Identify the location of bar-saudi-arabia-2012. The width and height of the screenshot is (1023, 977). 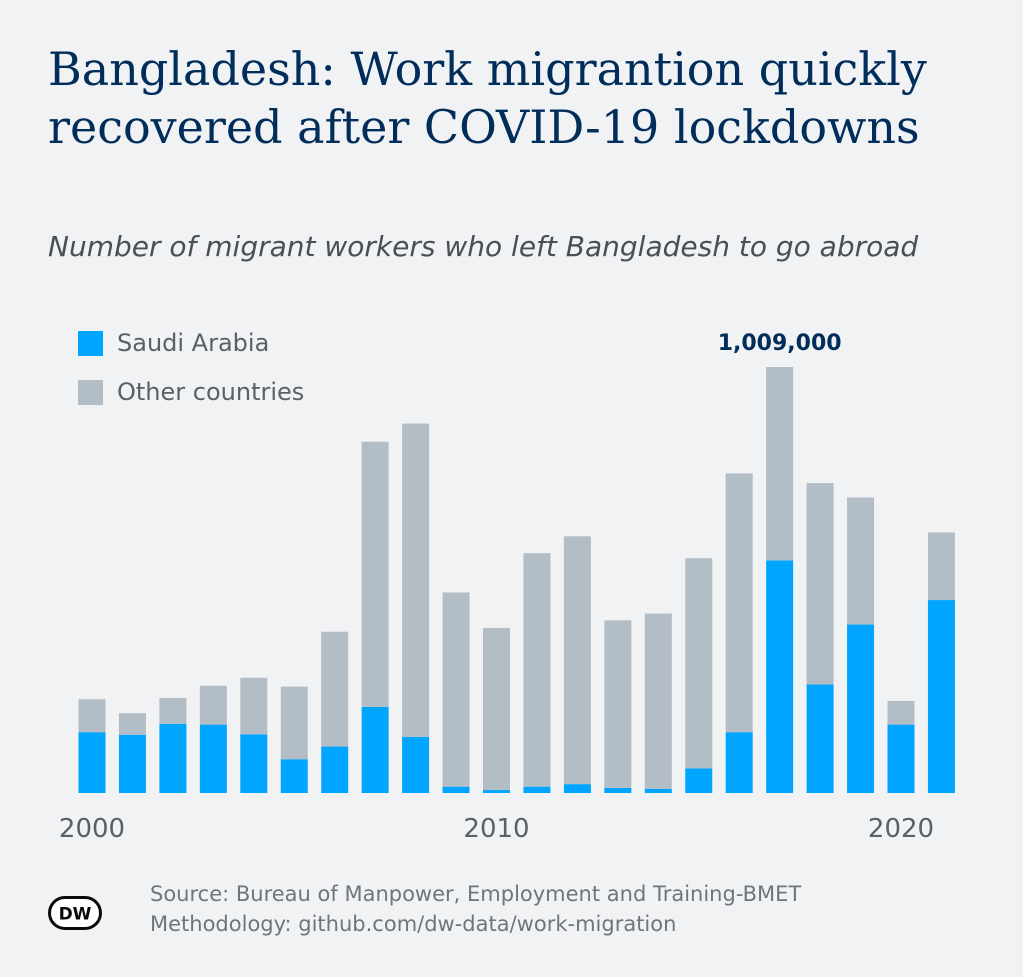
(577, 788).